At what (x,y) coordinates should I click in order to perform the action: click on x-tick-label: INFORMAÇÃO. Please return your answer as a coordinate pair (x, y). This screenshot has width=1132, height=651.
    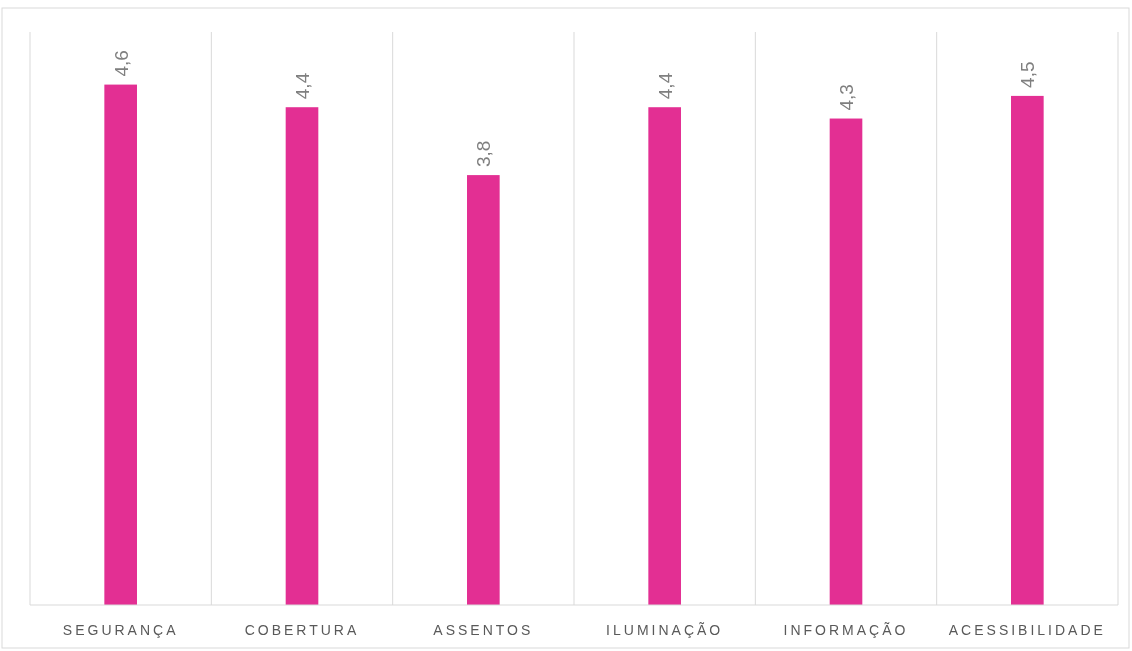
    Looking at the image, I should click on (846, 629).